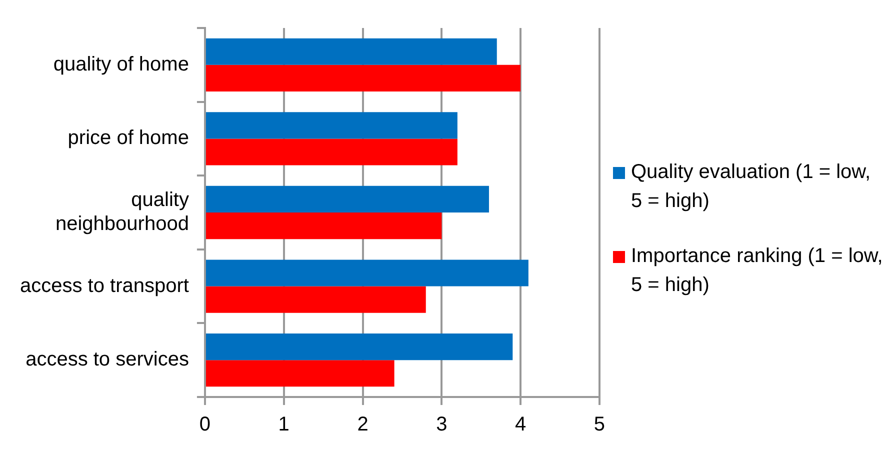 Image resolution: width=891 pixels, height=457 pixels. What do you see at coordinates (105, 285) in the screenshot?
I see `y-tick-label: access to transport` at bounding box center [105, 285].